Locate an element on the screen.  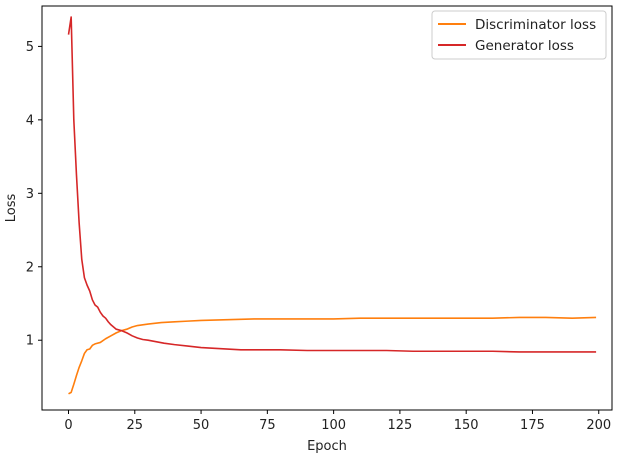
y-tick-label: 5 is located at coordinates (30, 47).